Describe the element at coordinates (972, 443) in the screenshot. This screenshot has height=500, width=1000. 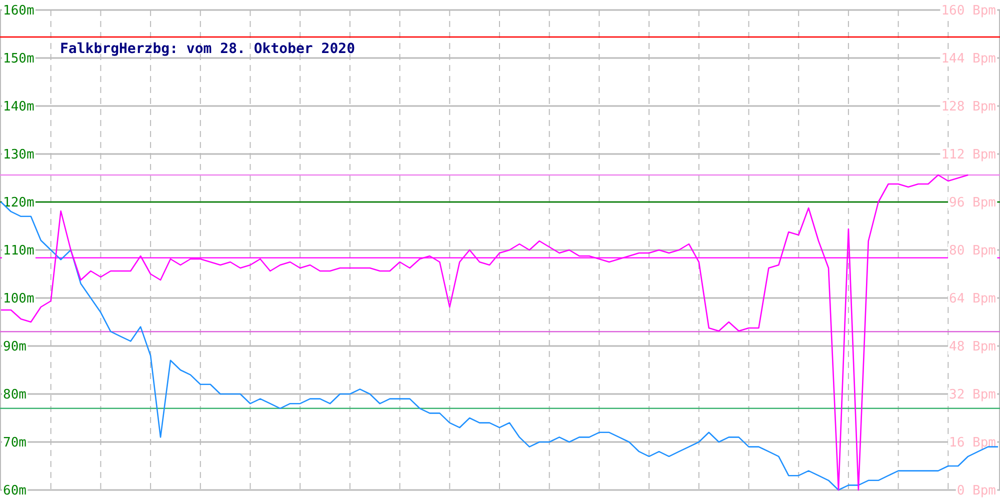
I see `y2-tick-label: 16 Bpm` at that location.